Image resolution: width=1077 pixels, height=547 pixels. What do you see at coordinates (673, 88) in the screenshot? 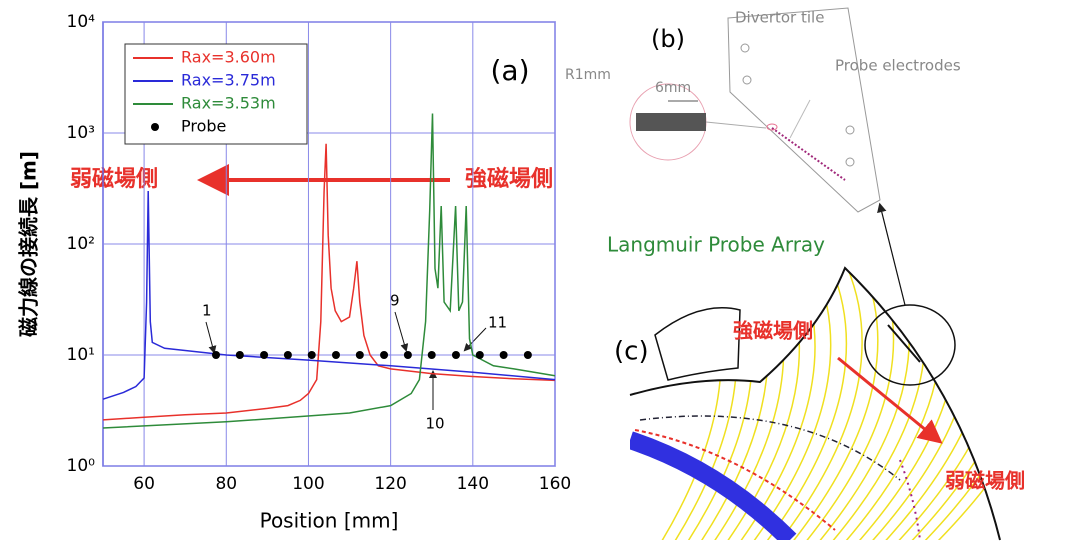
I see `diagram-label: 6mm` at bounding box center [673, 88].